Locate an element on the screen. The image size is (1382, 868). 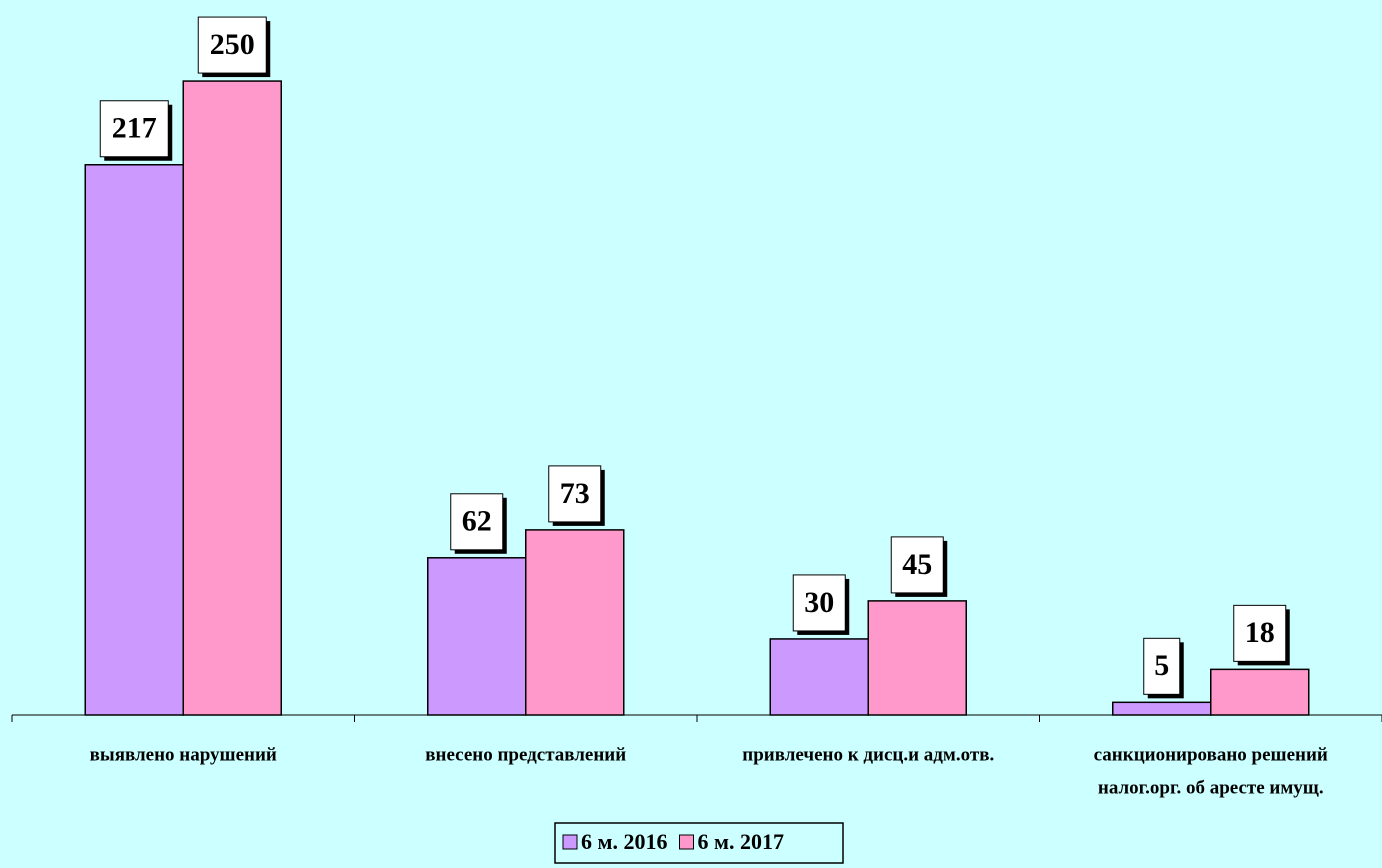
value-label: 30 is located at coordinates (819, 602).